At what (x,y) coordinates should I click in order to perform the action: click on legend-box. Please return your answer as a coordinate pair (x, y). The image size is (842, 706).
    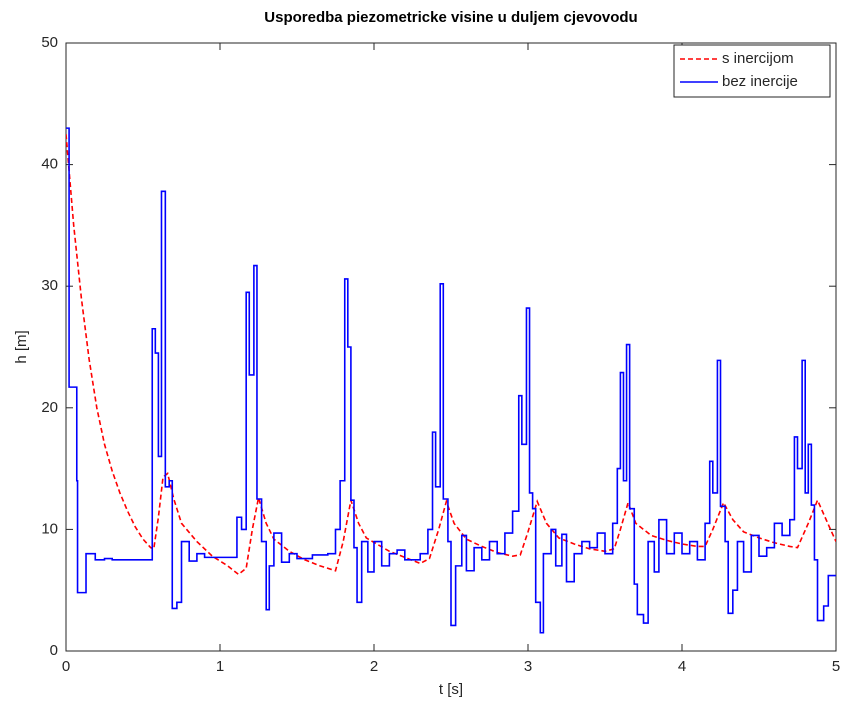
    Looking at the image, I should click on (752, 71).